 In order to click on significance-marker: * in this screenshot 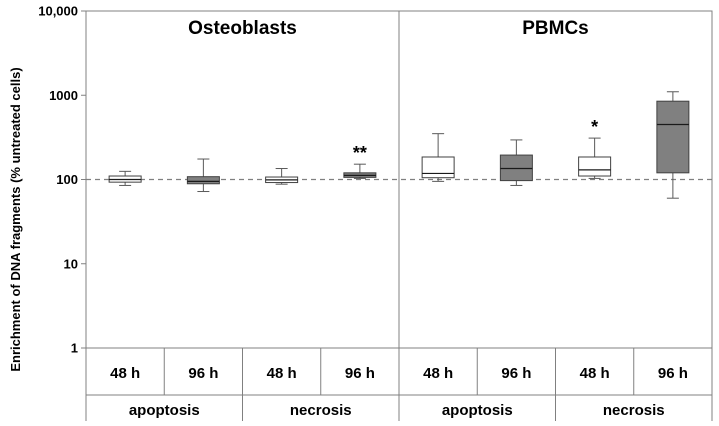, I will do `click(594, 127)`.